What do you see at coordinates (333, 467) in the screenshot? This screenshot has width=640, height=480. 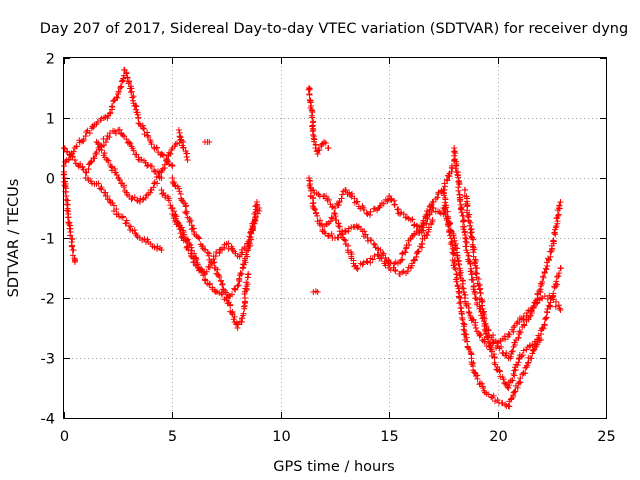 I see `x-axis-label: GPS time / hours` at bounding box center [333, 467].